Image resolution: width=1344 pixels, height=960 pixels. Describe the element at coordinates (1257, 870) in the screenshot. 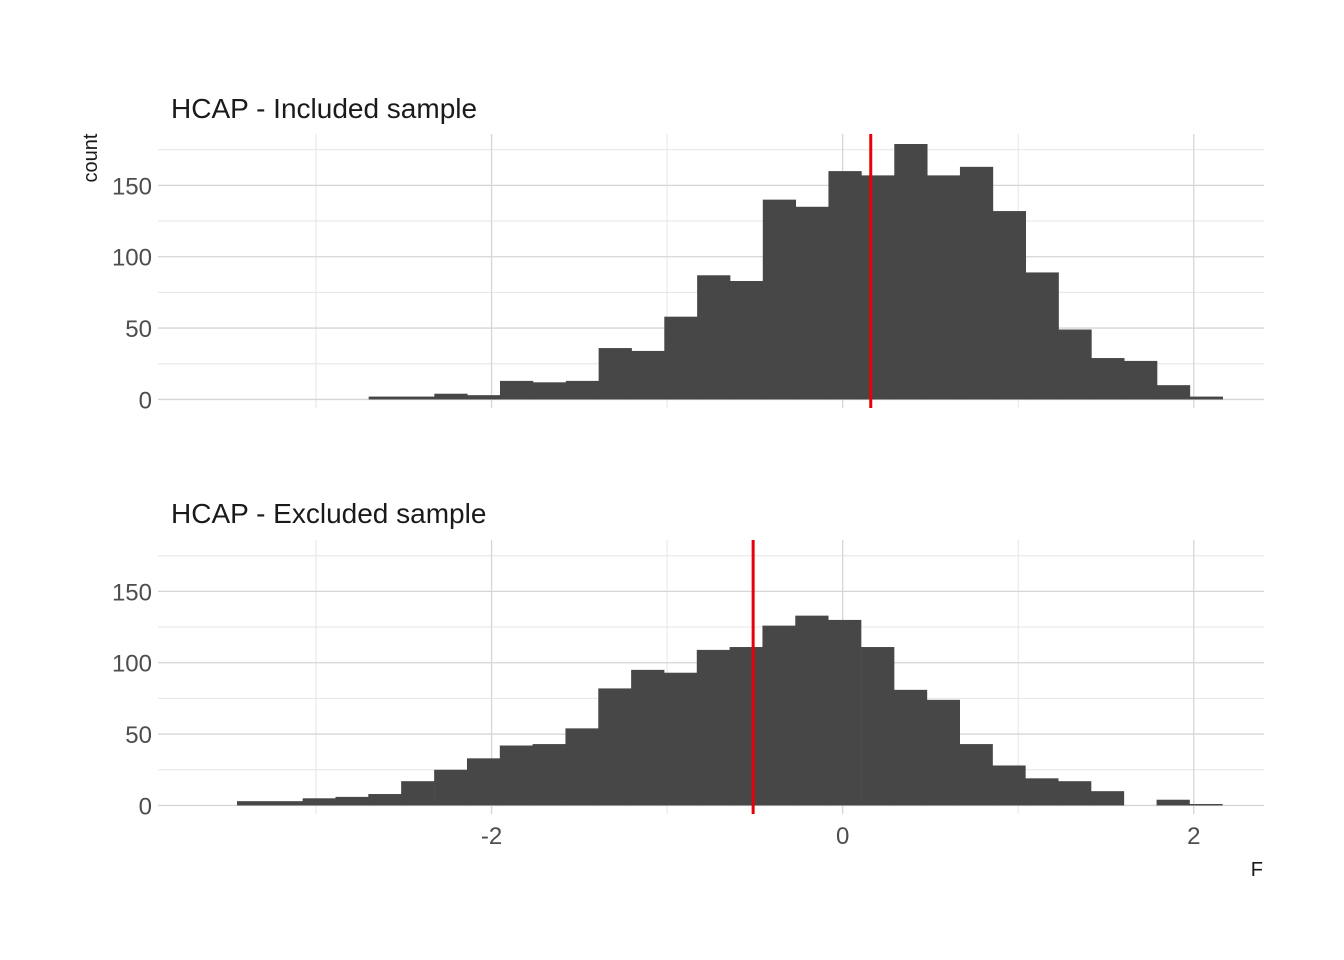

I see `x-axis-title: F` at that location.